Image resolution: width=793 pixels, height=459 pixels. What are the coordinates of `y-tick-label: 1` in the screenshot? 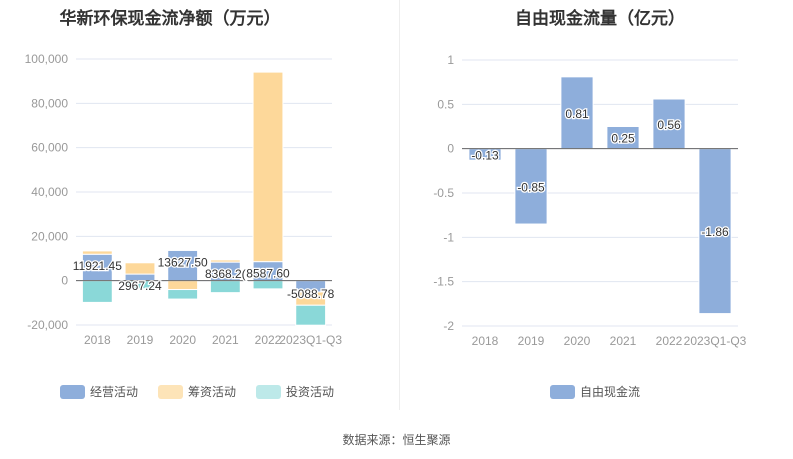 It's located at (450, 60).